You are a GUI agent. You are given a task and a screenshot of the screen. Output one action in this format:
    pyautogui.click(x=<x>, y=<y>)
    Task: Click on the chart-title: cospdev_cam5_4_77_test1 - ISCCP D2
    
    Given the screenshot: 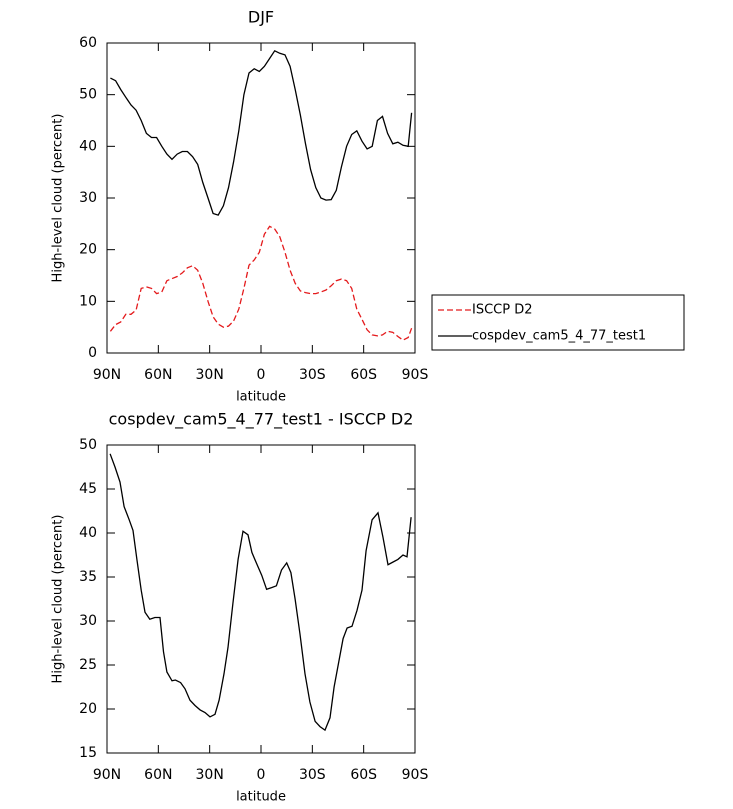 What is the action you would take?
    pyautogui.click(x=261, y=420)
    